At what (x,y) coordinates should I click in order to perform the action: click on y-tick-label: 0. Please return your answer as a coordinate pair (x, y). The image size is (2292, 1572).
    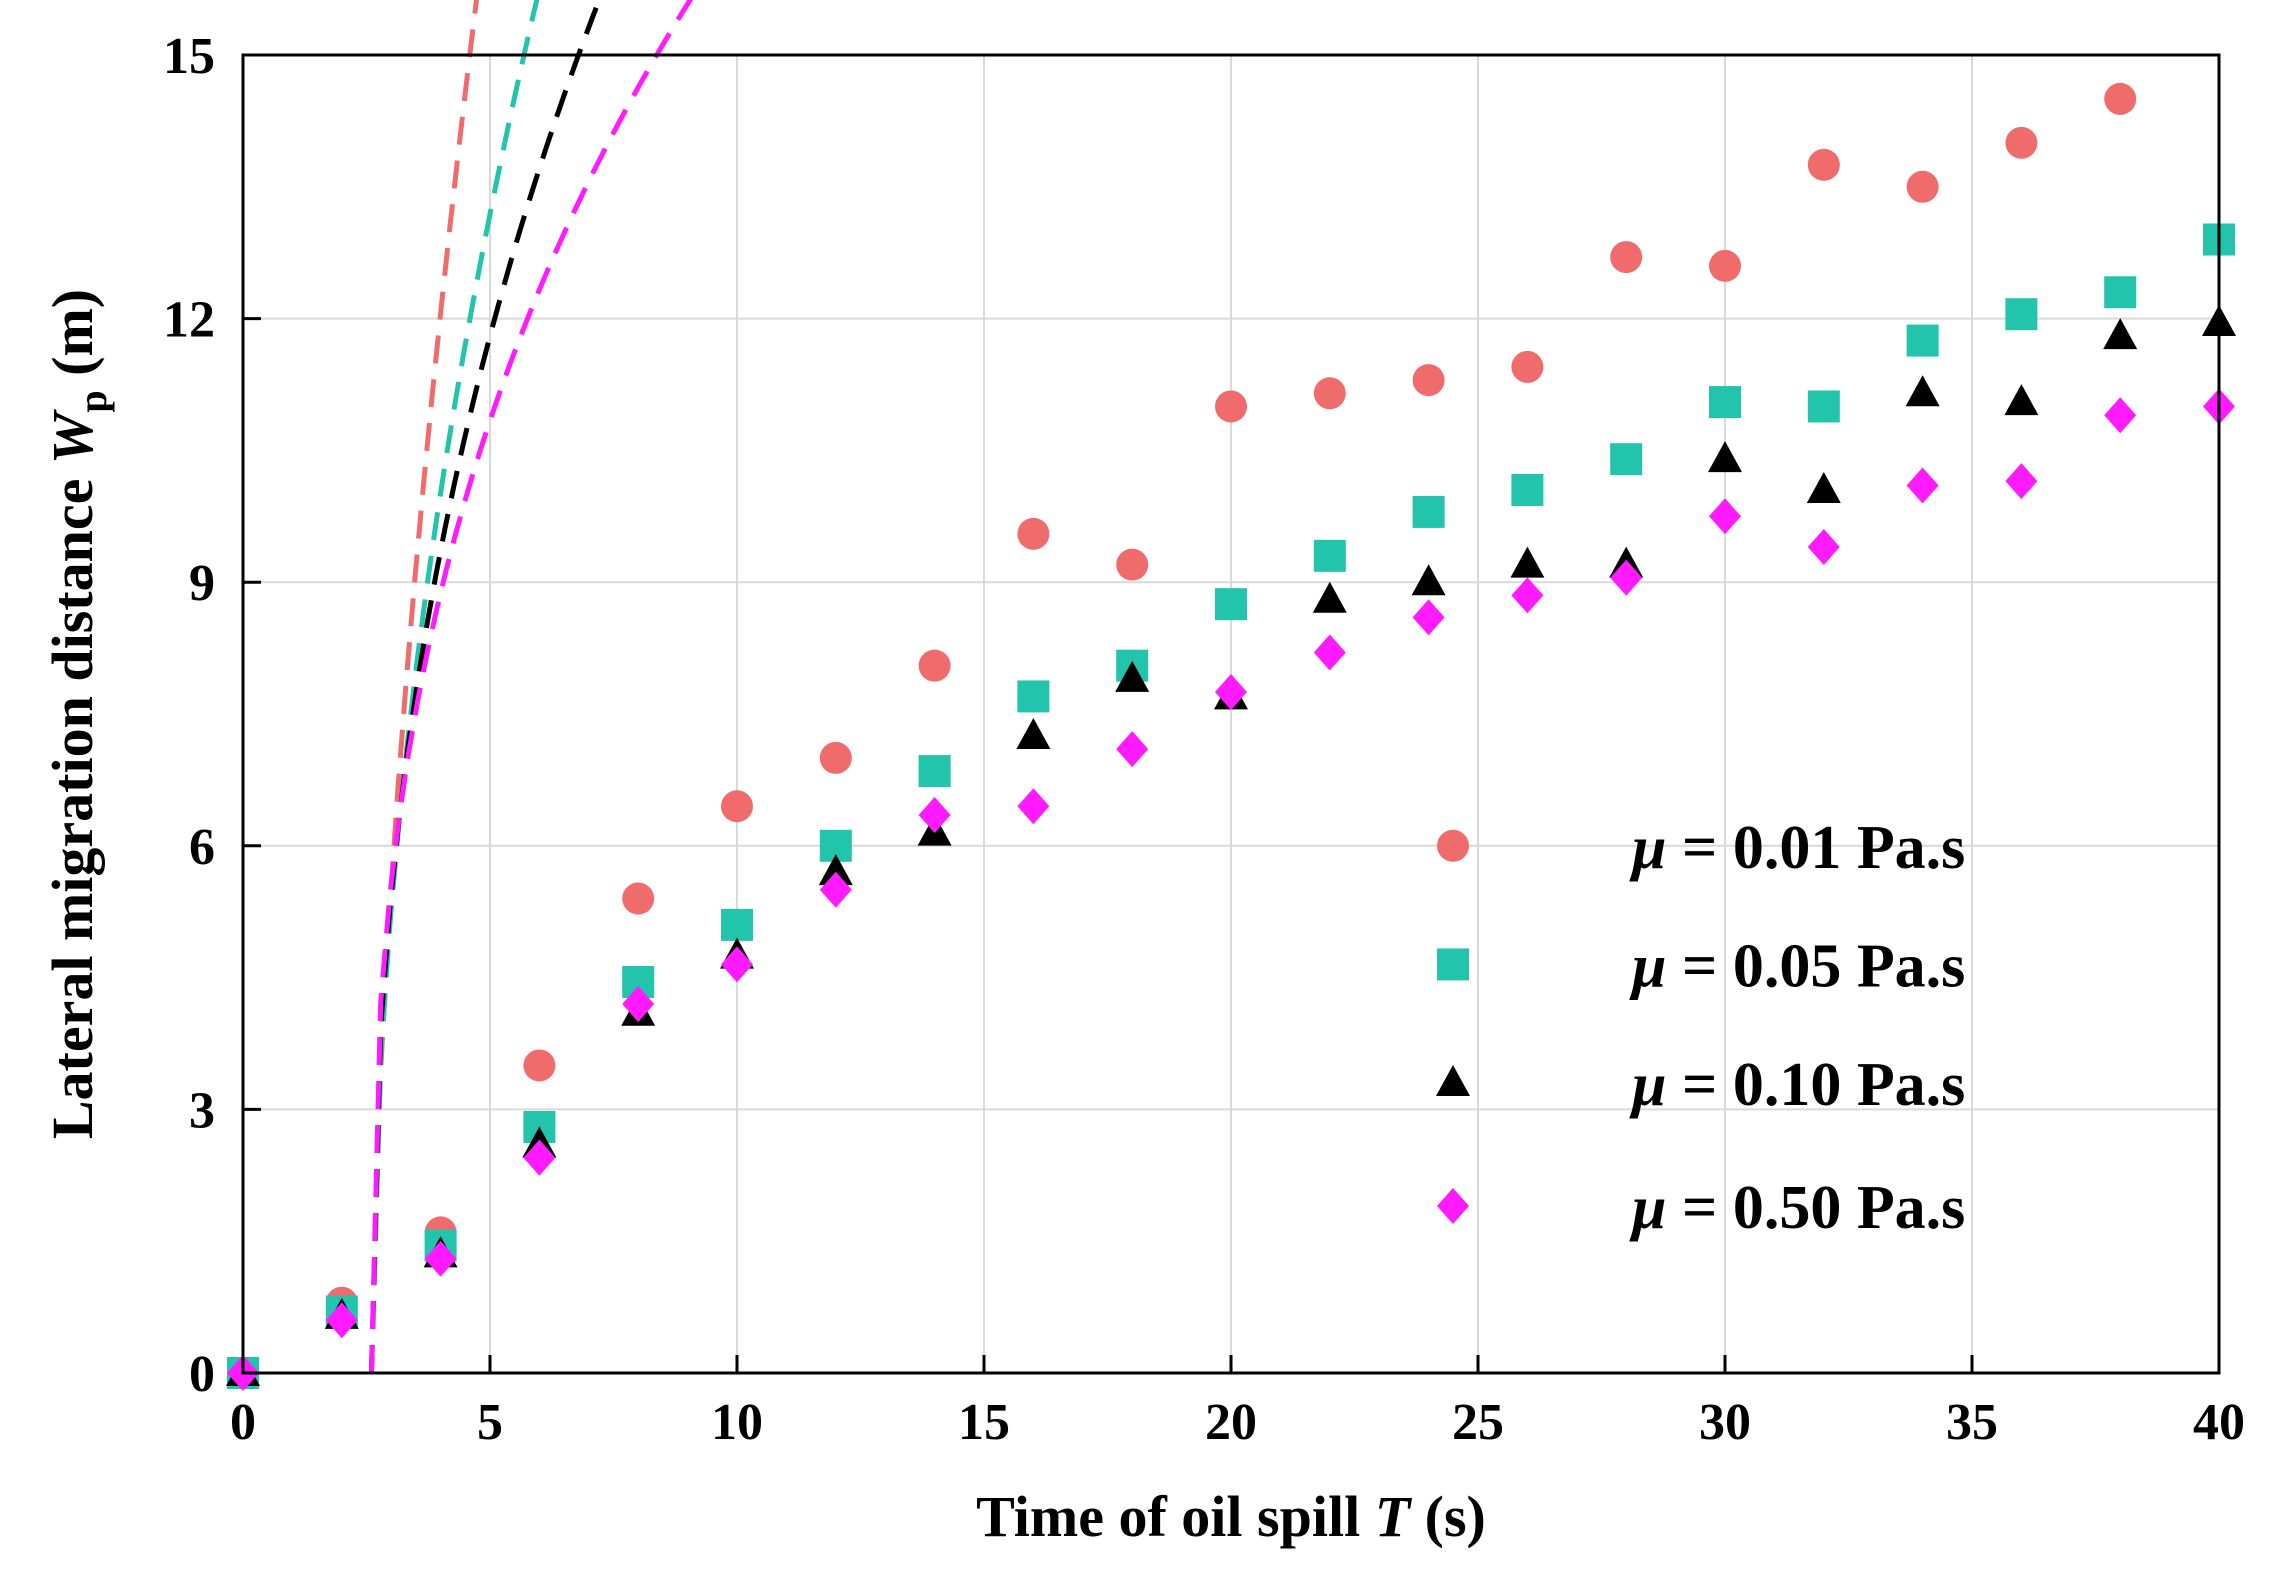
    Looking at the image, I should click on (202, 1374).